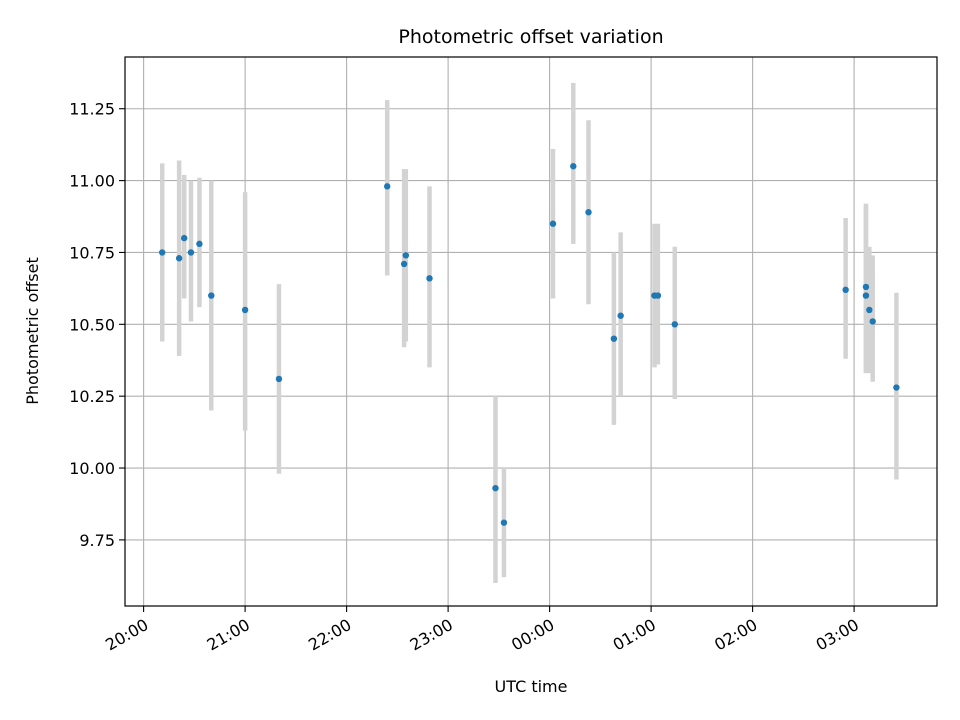  I want to click on y-tick-label: 10.25, so click(92, 396).